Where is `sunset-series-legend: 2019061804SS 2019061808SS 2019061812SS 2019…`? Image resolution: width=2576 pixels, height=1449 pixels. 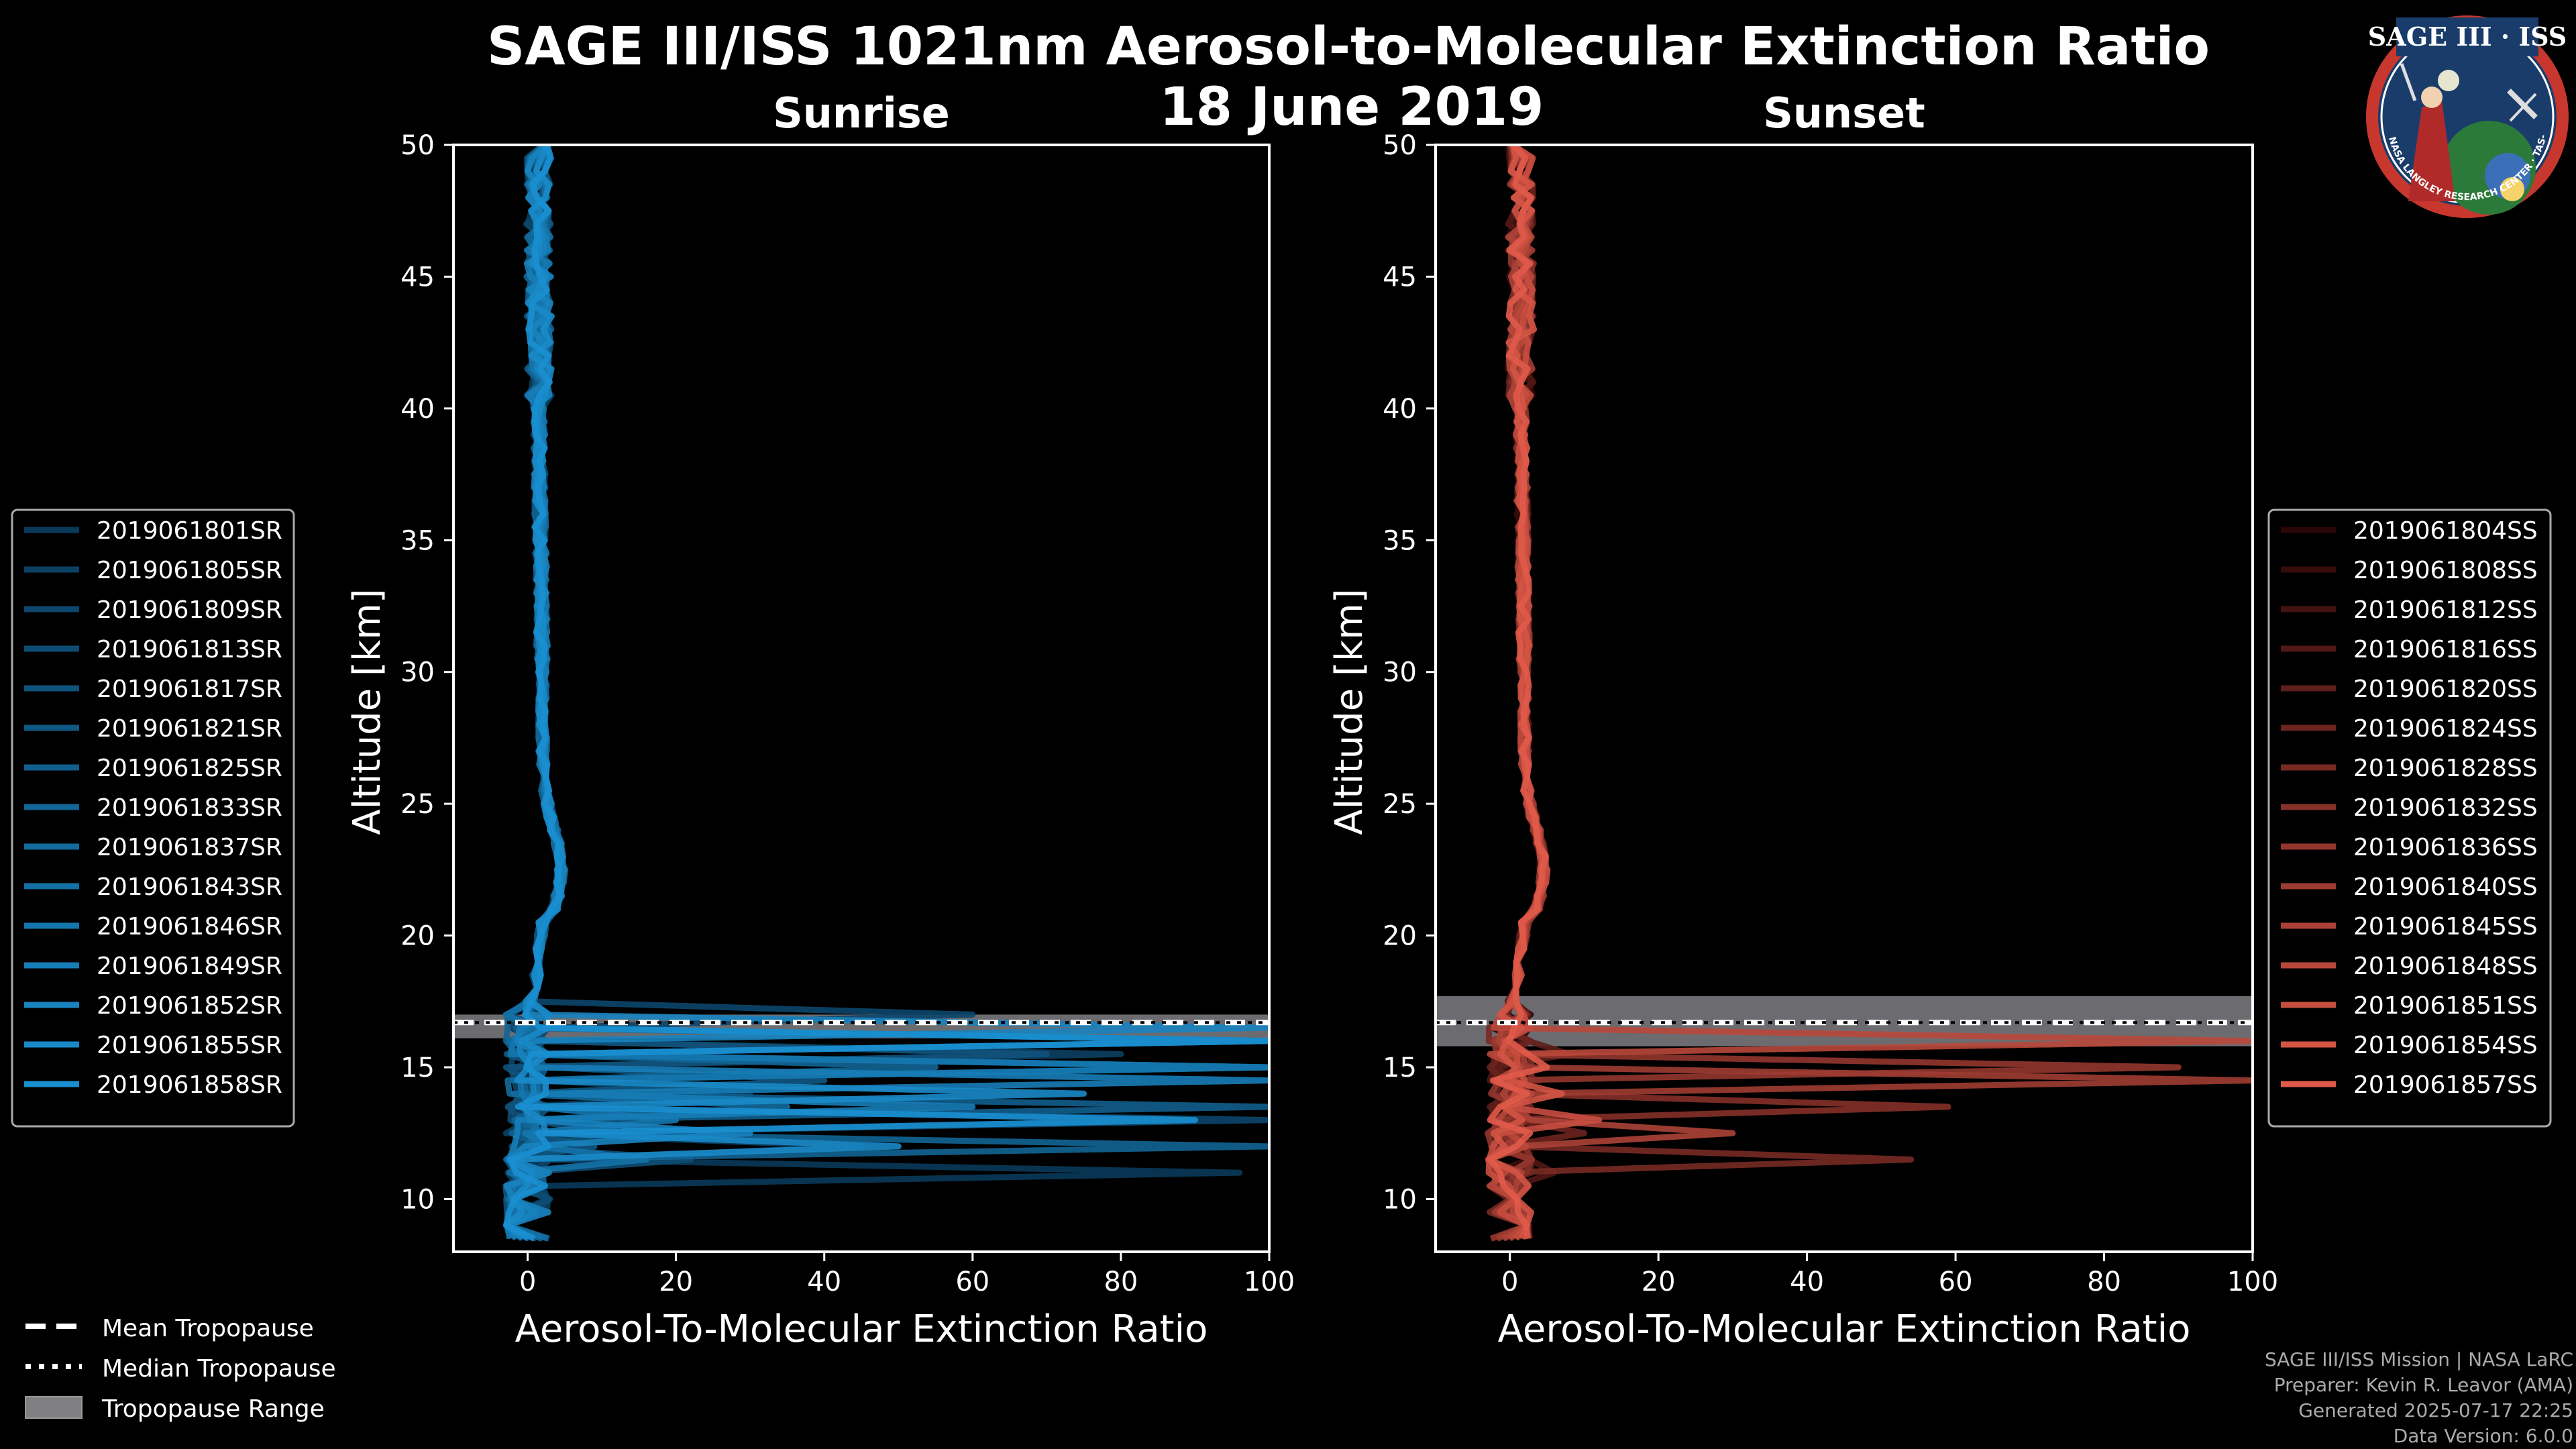 sunset-series-legend: 2019061804SS 2019061808SS 2019061812SS 2019… is located at coordinates (2409, 818).